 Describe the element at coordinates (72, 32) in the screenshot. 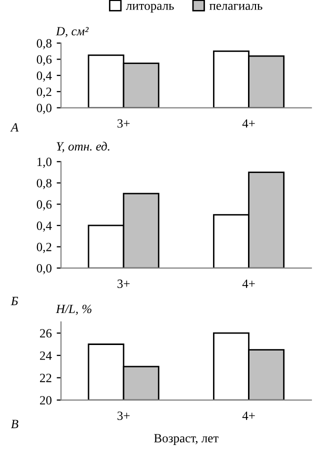

I see `y-axis-title: D, см²` at that location.